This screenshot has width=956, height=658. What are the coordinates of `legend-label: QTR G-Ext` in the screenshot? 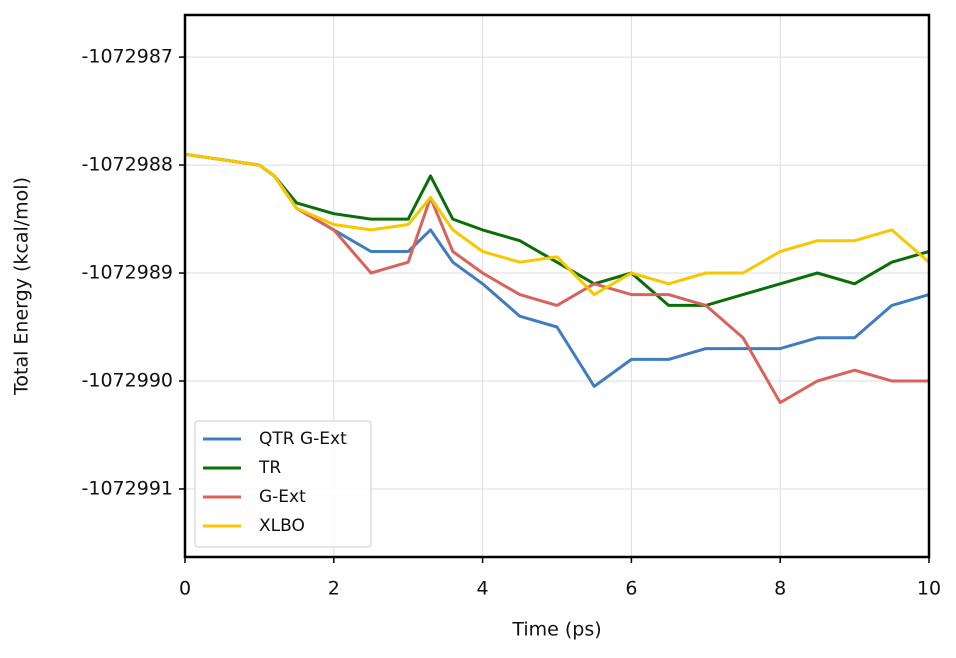 It's located at (303, 439).